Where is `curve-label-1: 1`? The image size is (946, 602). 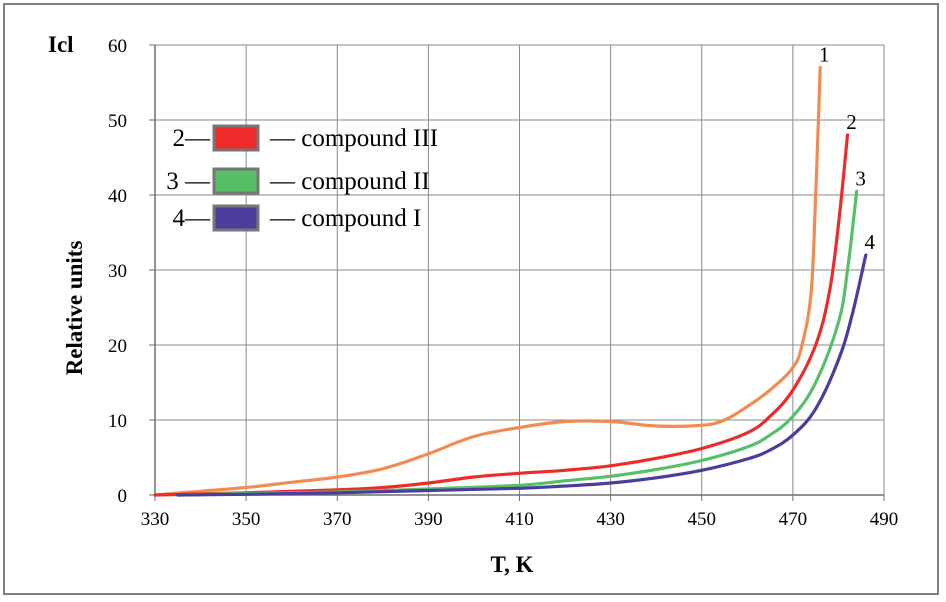 curve-label-1: 1 is located at coordinates (824, 55).